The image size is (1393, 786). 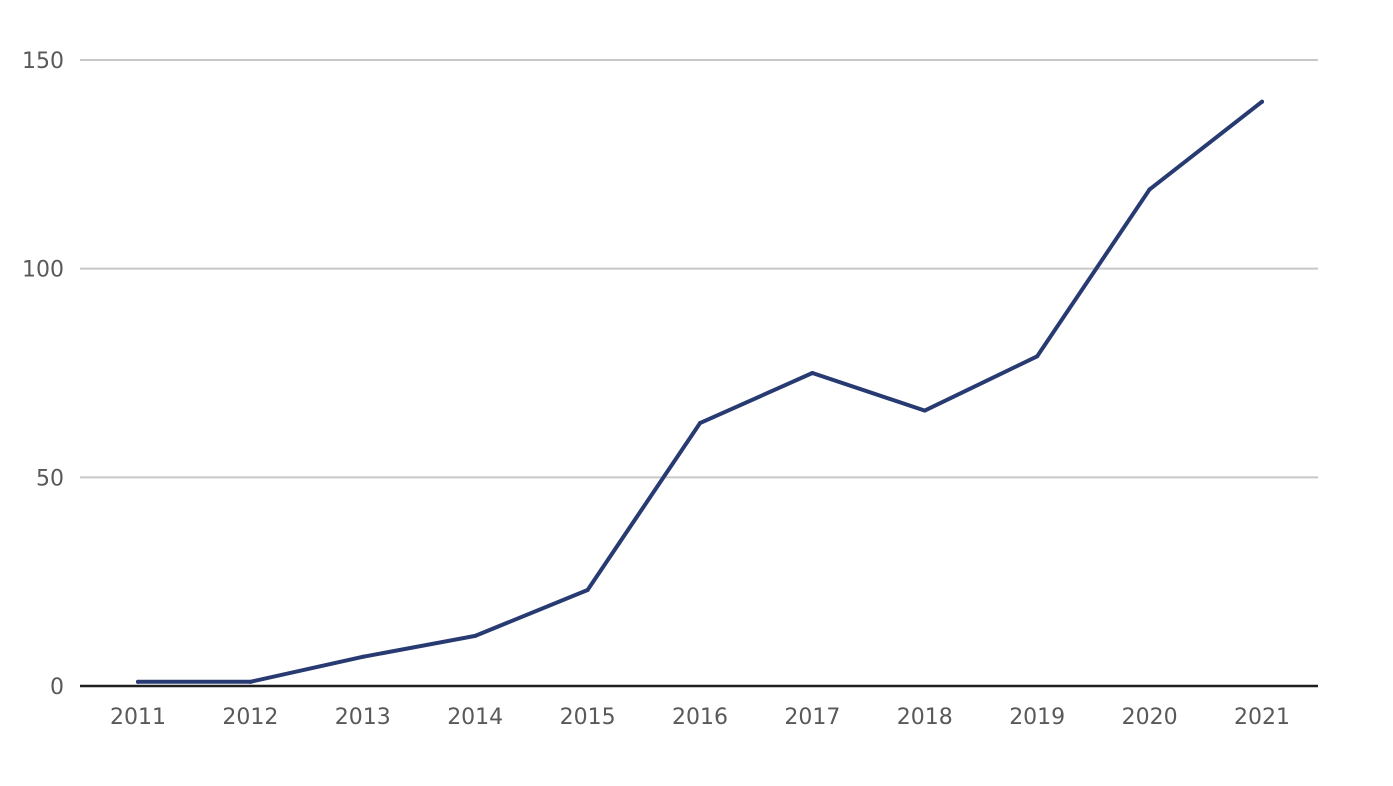 What do you see at coordinates (1262, 717) in the screenshot?
I see `x-tick-label-2021: 2021` at bounding box center [1262, 717].